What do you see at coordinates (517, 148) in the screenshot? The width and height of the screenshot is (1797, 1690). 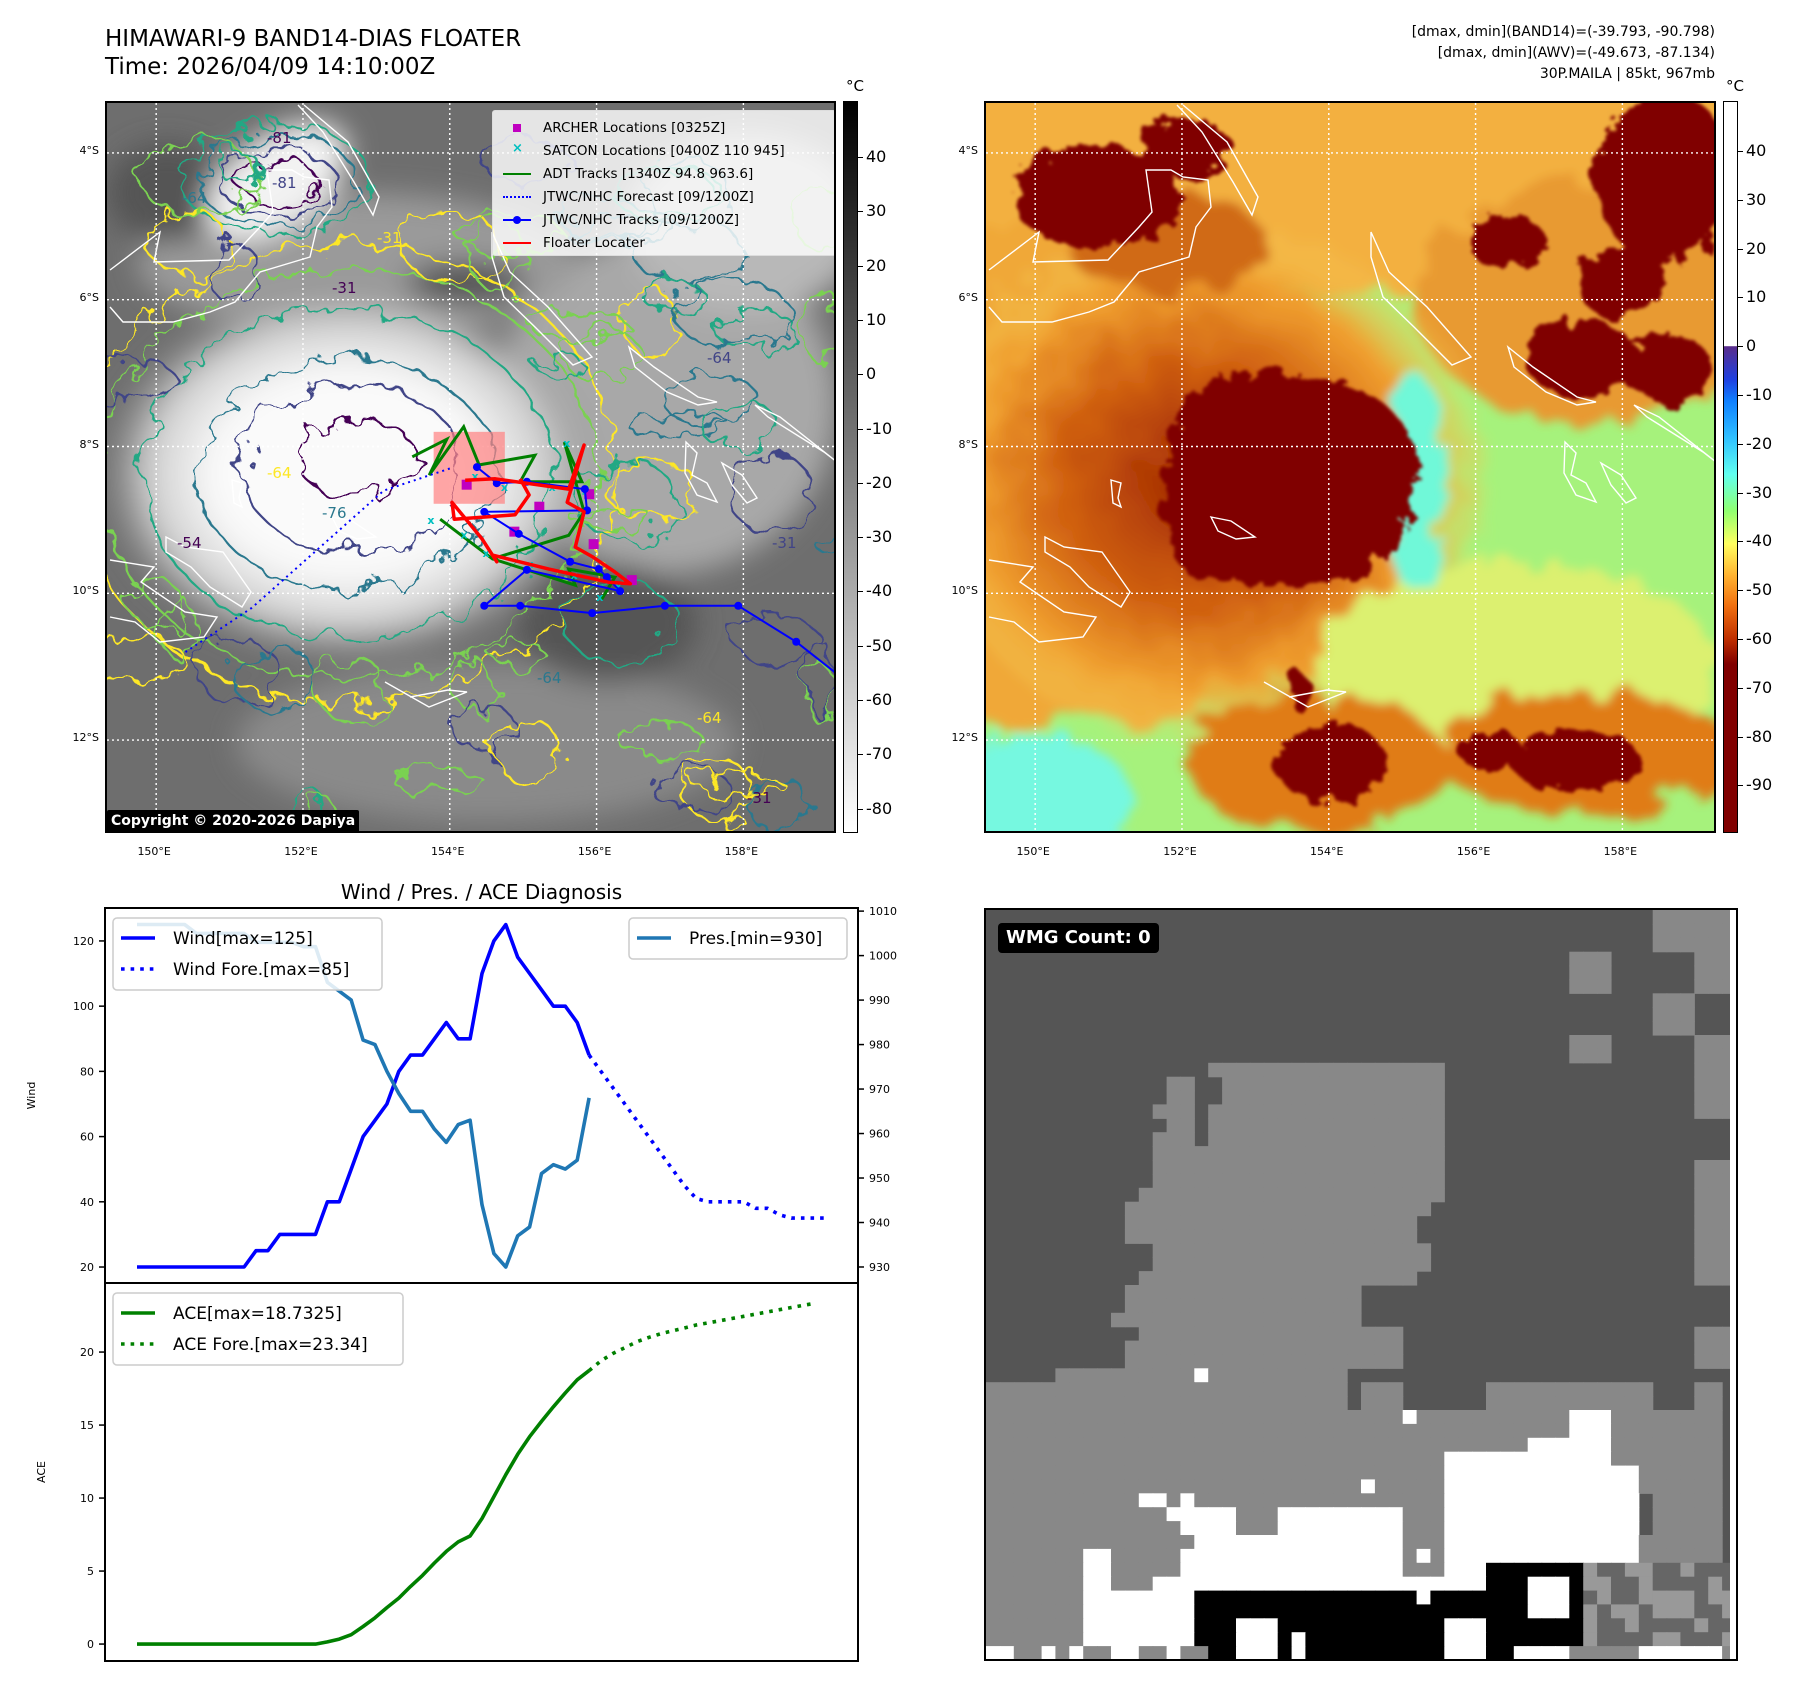 I see `legend-swatch-x-icon: ×` at bounding box center [517, 148].